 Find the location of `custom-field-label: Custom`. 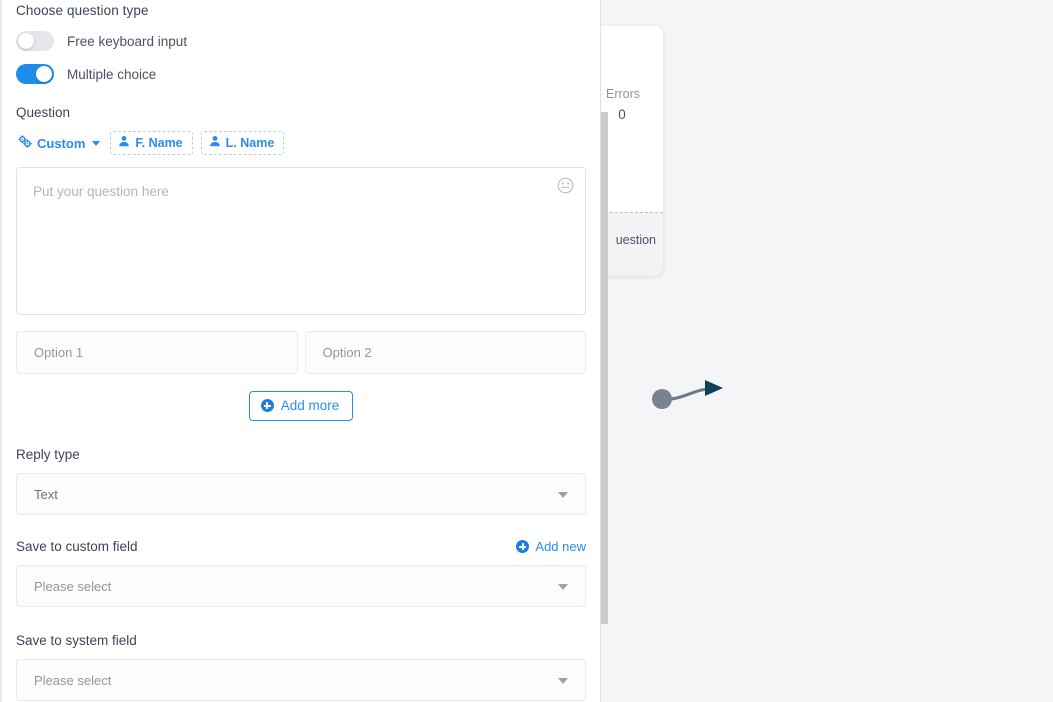

custom-field-label: Custom is located at coordinates (61, 143).